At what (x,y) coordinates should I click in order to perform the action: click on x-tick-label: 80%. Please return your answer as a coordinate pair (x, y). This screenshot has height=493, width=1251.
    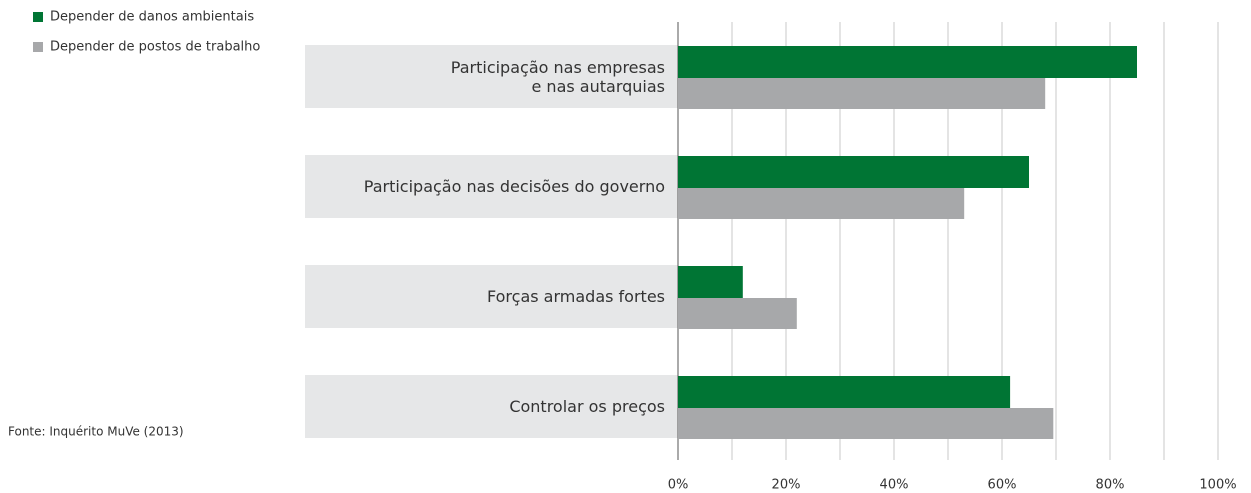
    Looking at the image, I should click on (1110, 485).